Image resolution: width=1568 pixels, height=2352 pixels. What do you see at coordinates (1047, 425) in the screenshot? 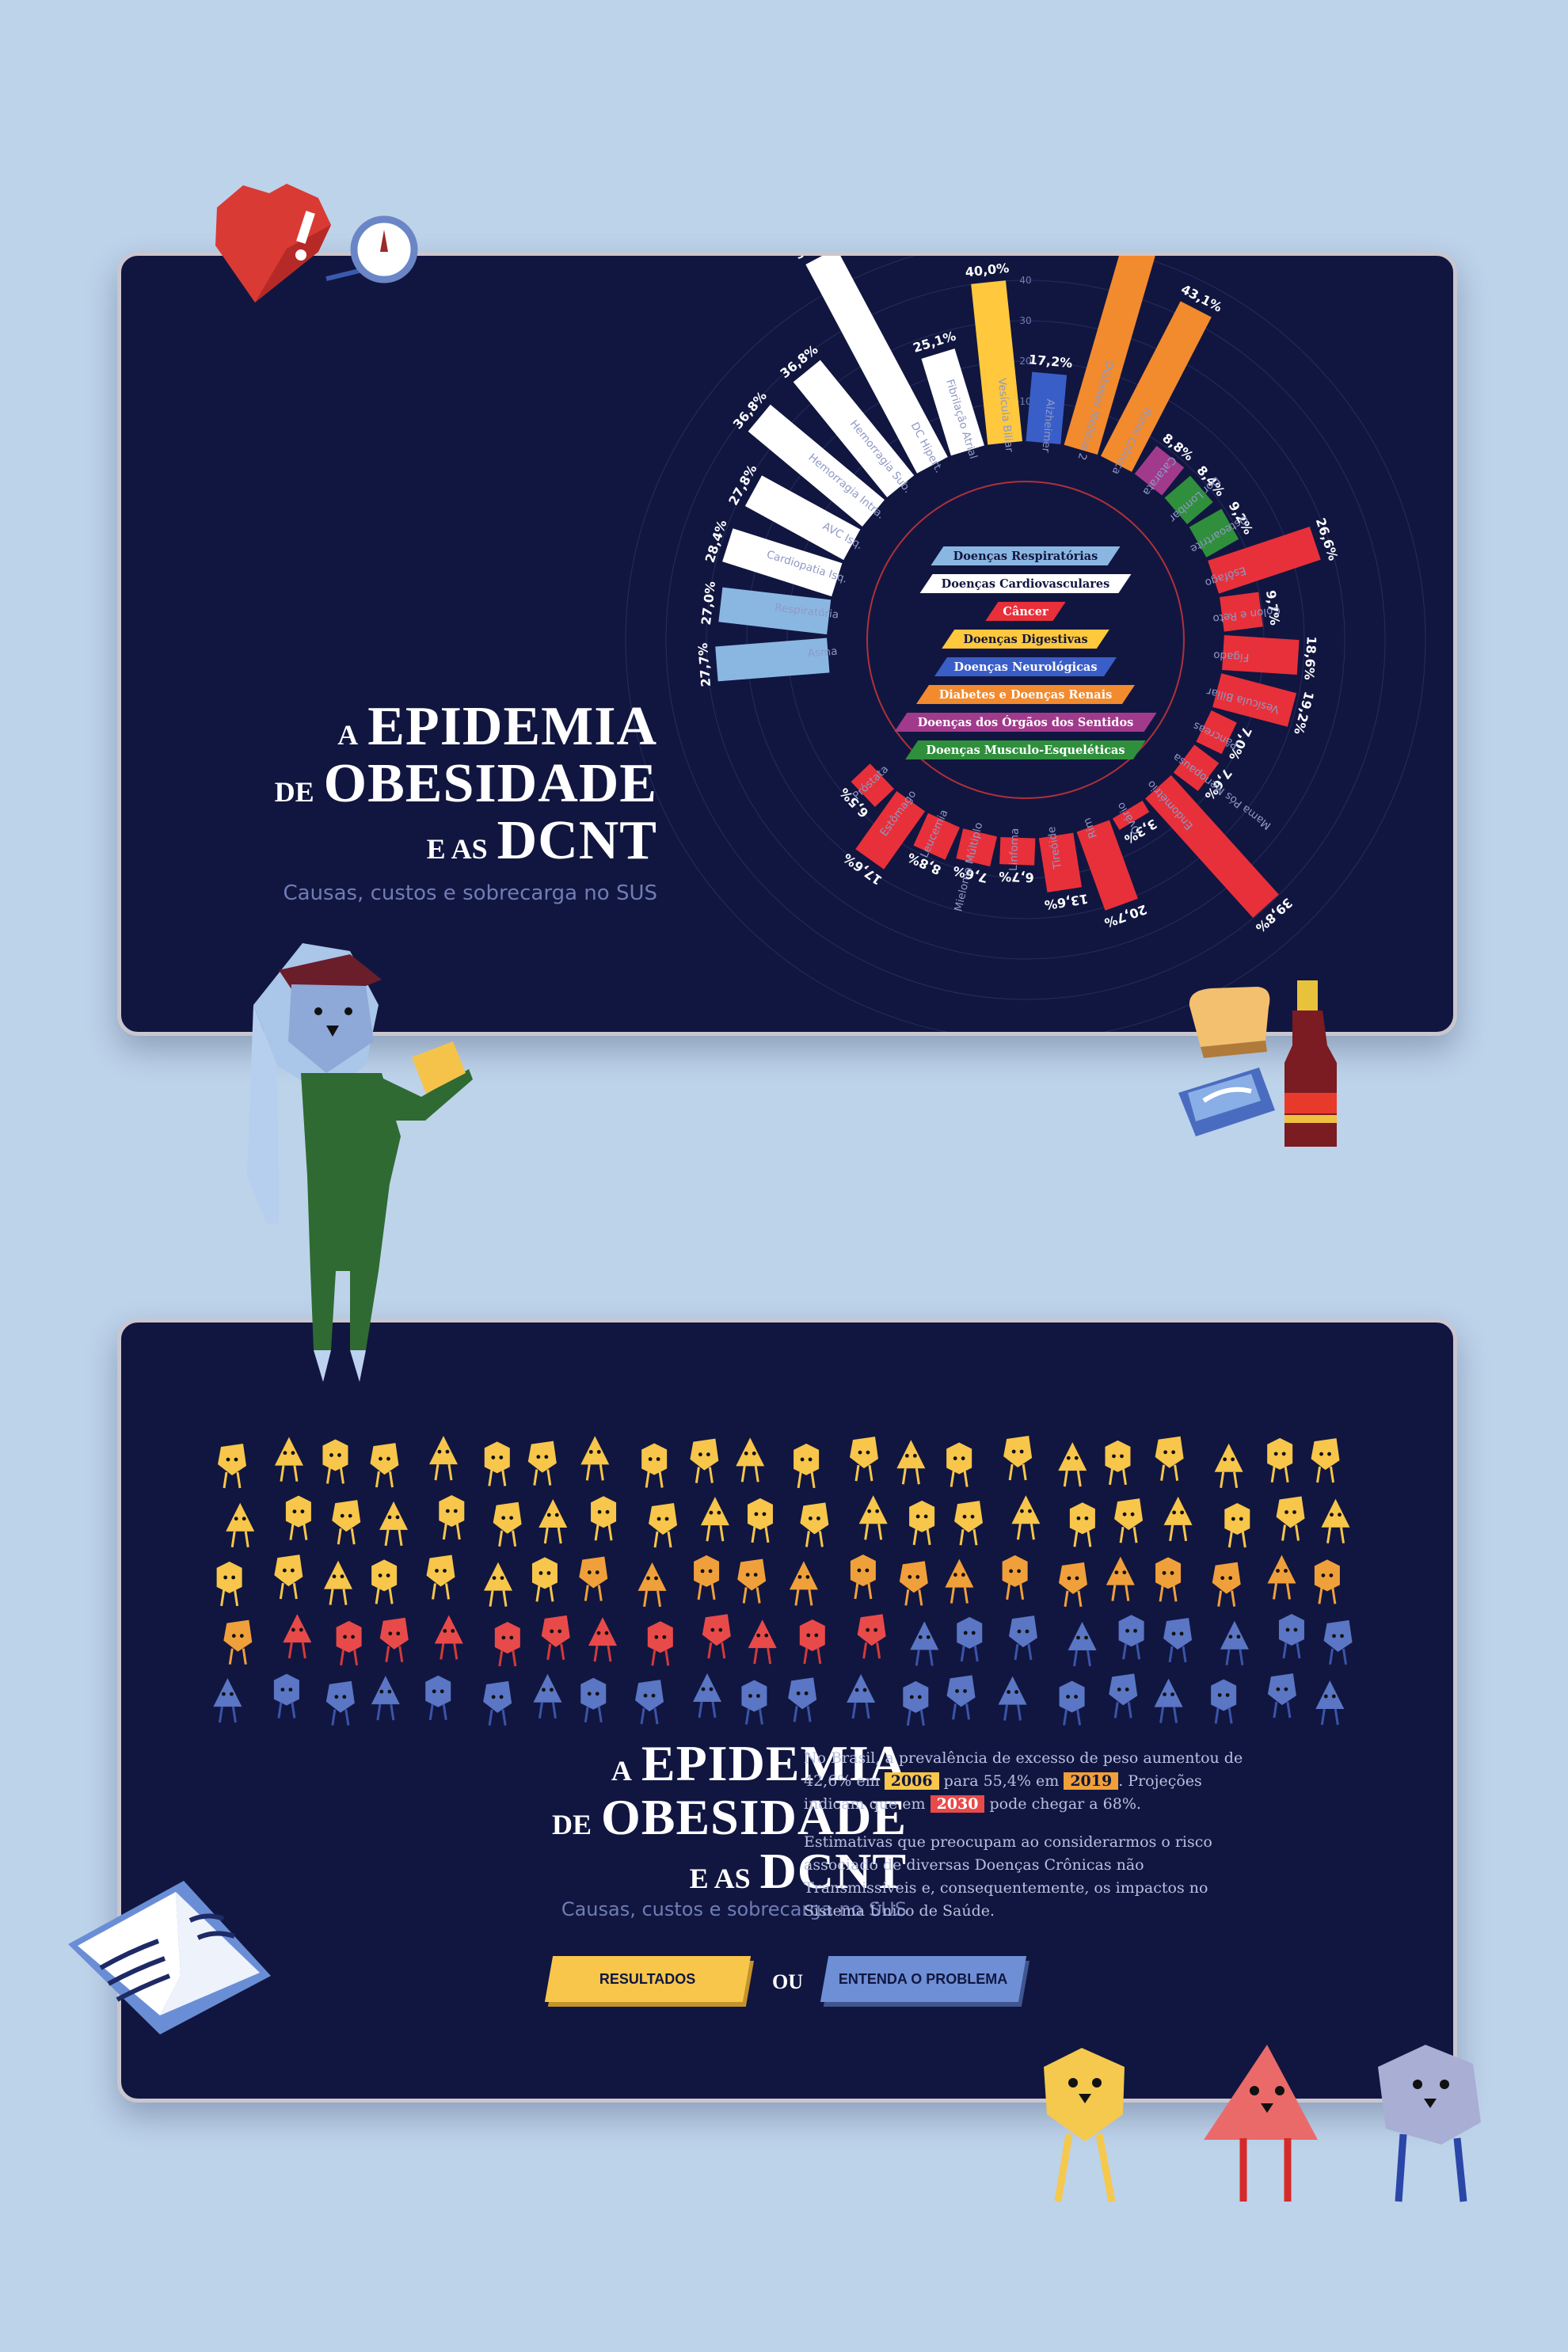
I see `bar-category-label: Alzheimer` at bounding box center [1047, 425].